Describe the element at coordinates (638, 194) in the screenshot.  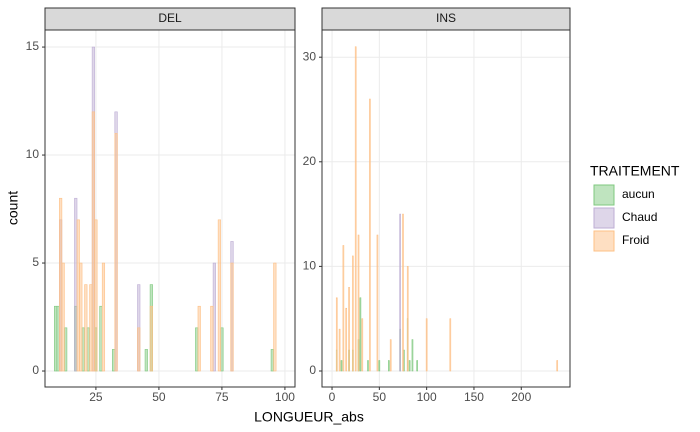
I see `legend-label: aucun` at that location.